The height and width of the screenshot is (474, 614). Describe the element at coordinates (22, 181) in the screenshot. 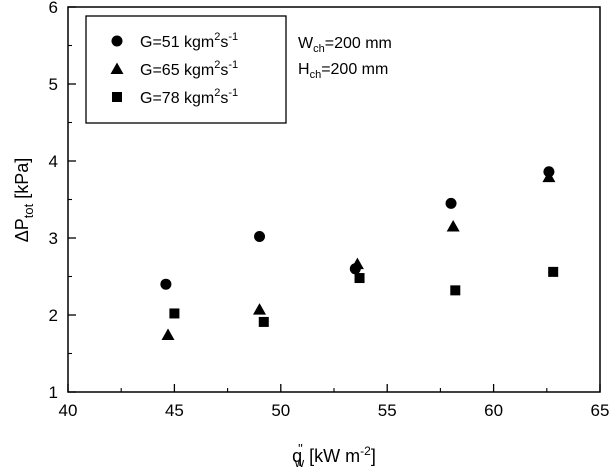

I see `y-axis-title-unit: [kPa]` at that location.